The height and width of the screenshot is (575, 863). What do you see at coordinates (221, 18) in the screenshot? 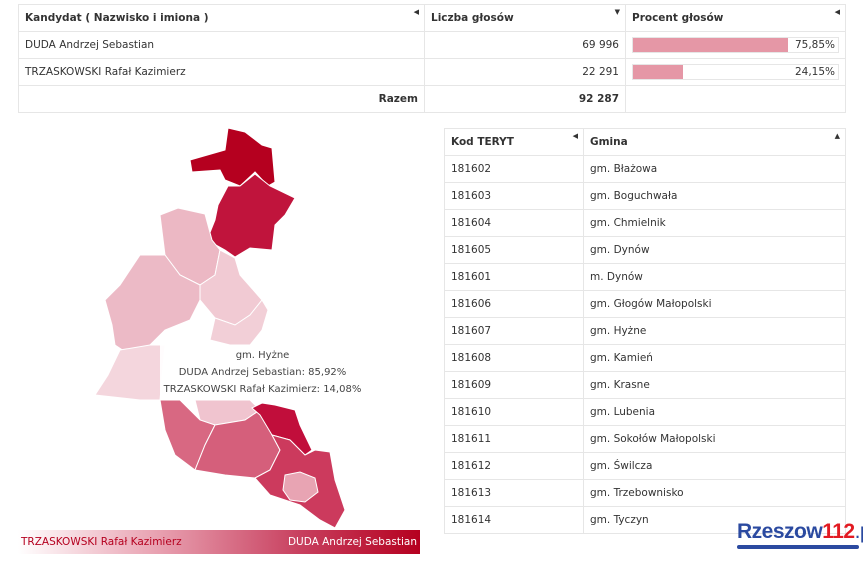
I see `header-candidate: Kandydat ( Nazwisko i imiona ) ◀` at bounding box center [221, 18].